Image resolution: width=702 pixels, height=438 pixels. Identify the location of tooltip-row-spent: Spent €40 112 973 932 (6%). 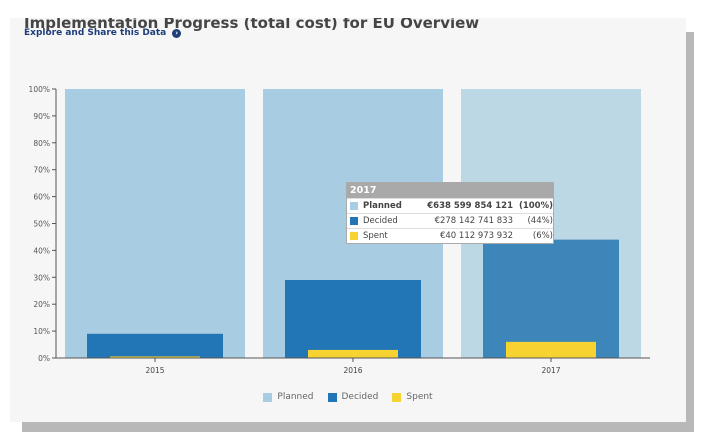
(450, 235).